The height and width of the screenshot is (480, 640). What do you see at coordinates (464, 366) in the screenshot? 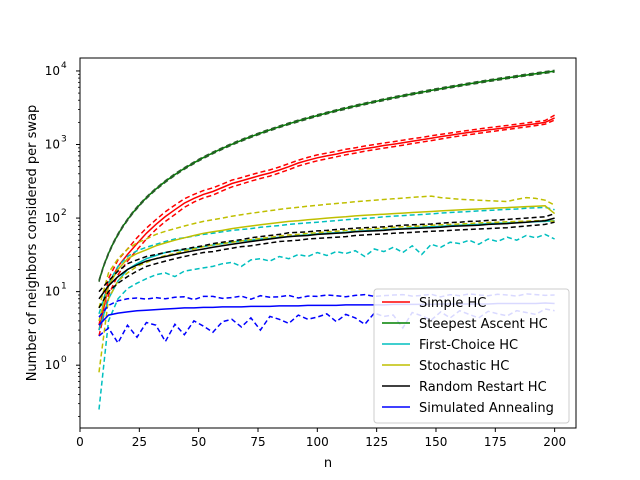
I see `legend-entry: Stochastic HC` at bounding box center [464, 366].